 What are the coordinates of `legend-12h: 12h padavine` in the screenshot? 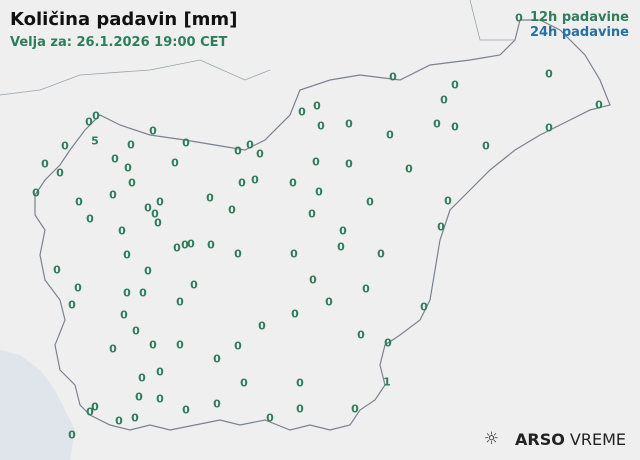 It's located at (579, 17).